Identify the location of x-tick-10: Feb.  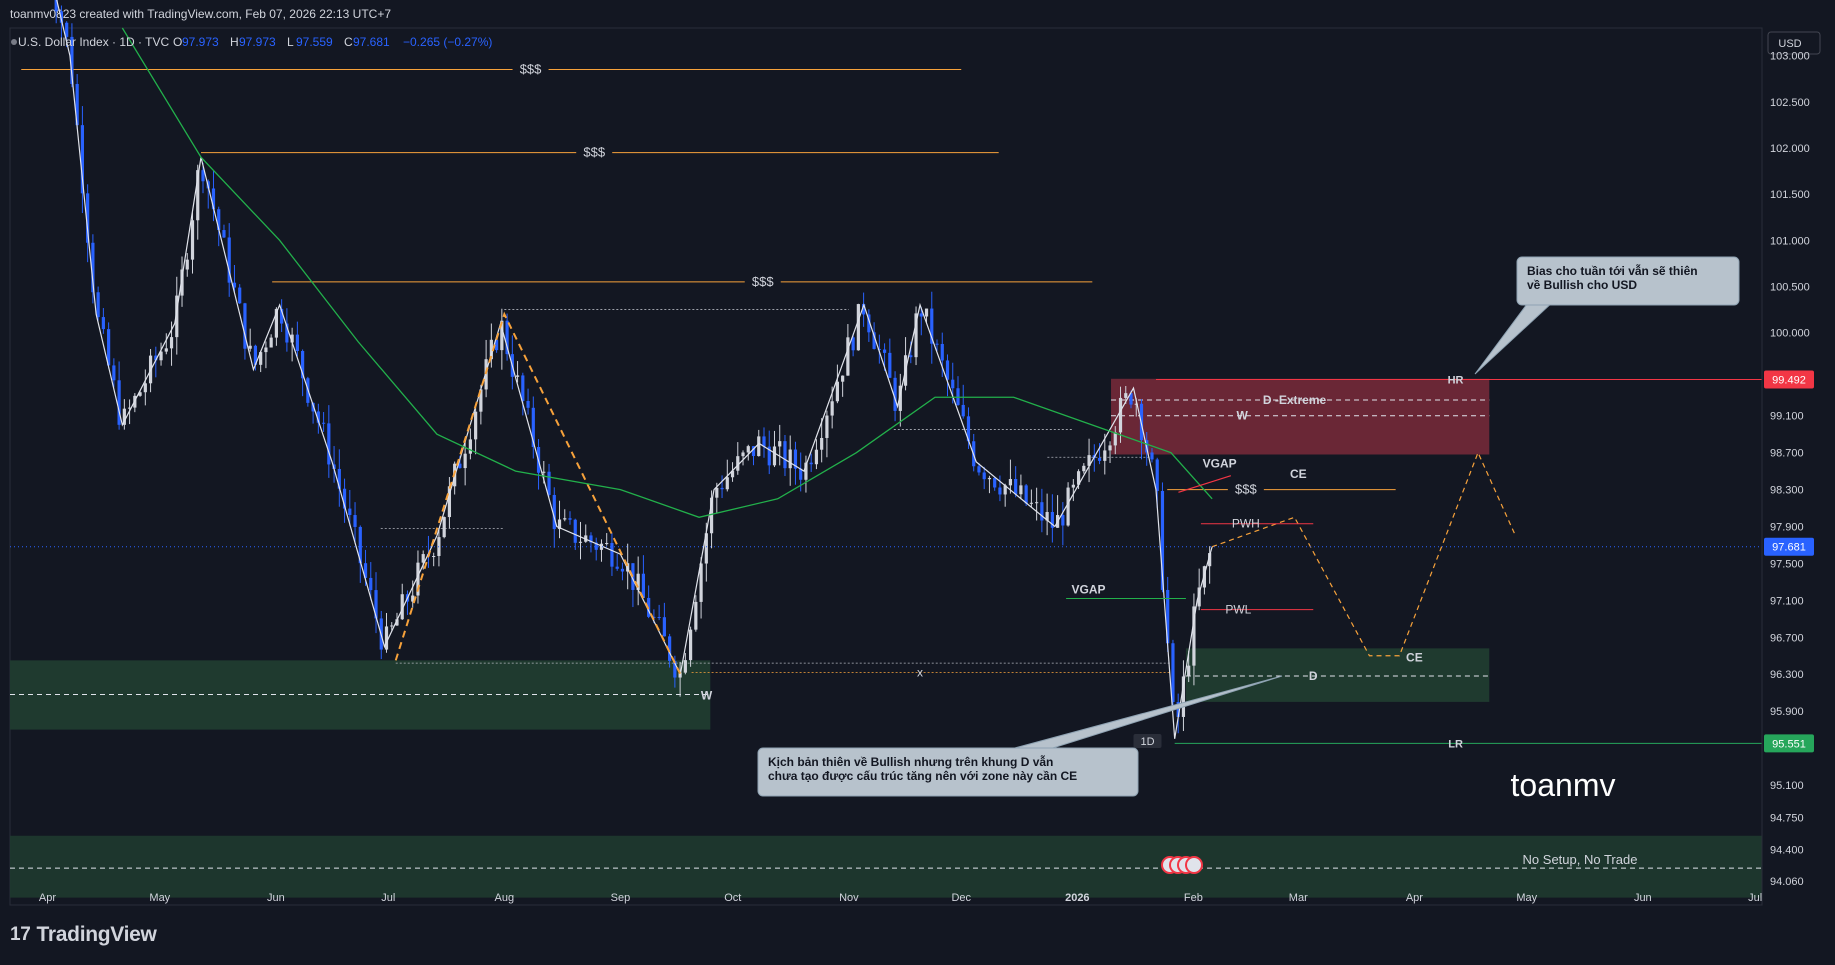
(1193, 898).